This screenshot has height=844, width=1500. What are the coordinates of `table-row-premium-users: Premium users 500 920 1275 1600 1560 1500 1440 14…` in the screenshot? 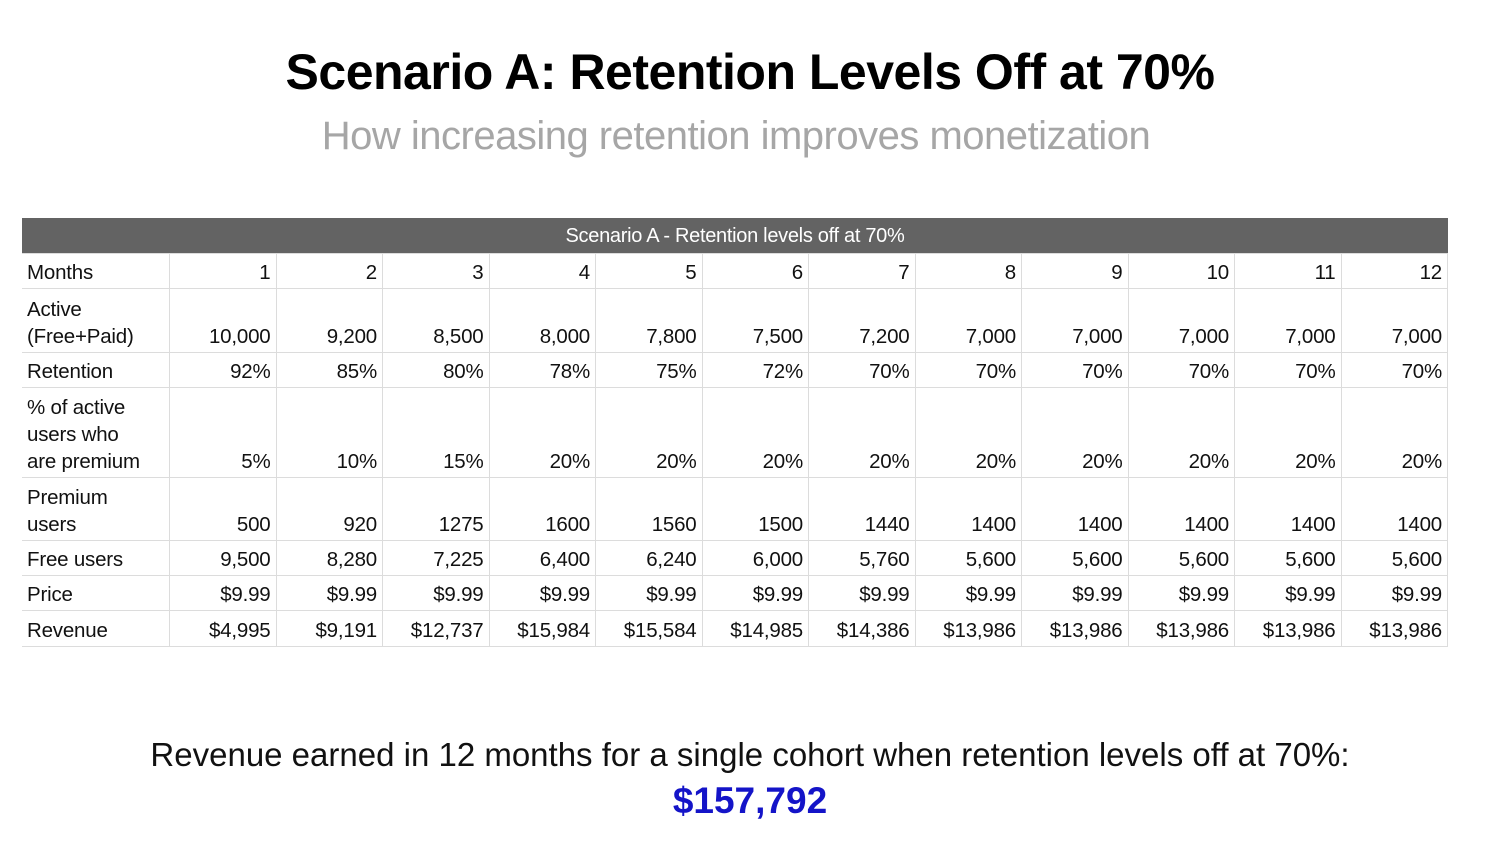 It's located at (735, 509).